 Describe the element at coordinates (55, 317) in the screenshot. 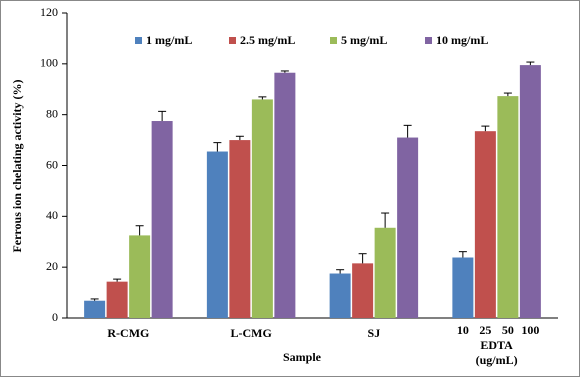

I see `y-tick-label: 0` at that location.